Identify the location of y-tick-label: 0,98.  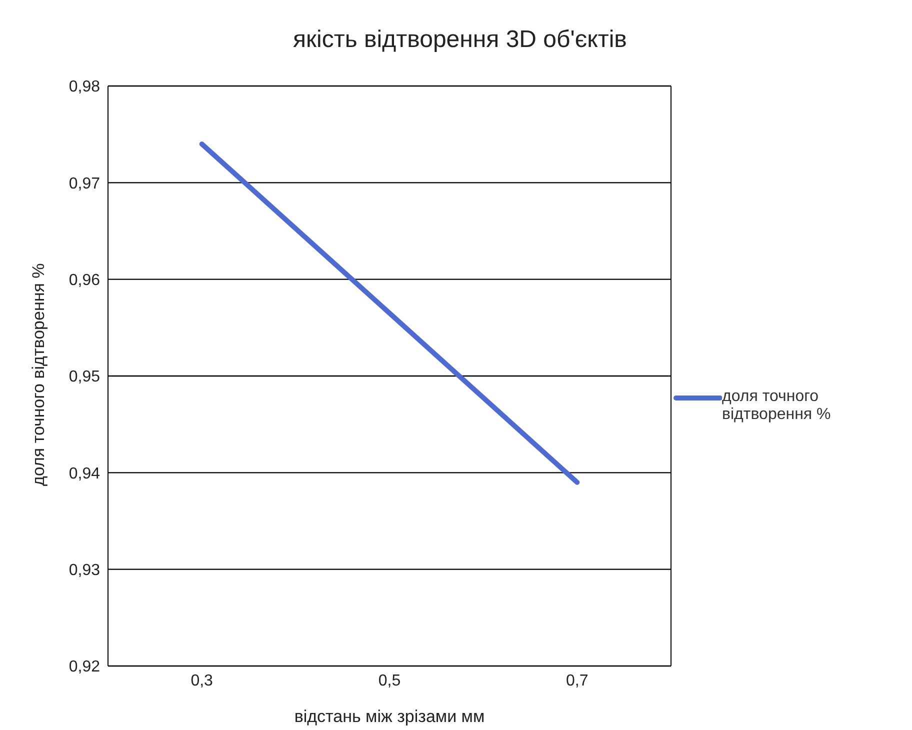
(84, 87).